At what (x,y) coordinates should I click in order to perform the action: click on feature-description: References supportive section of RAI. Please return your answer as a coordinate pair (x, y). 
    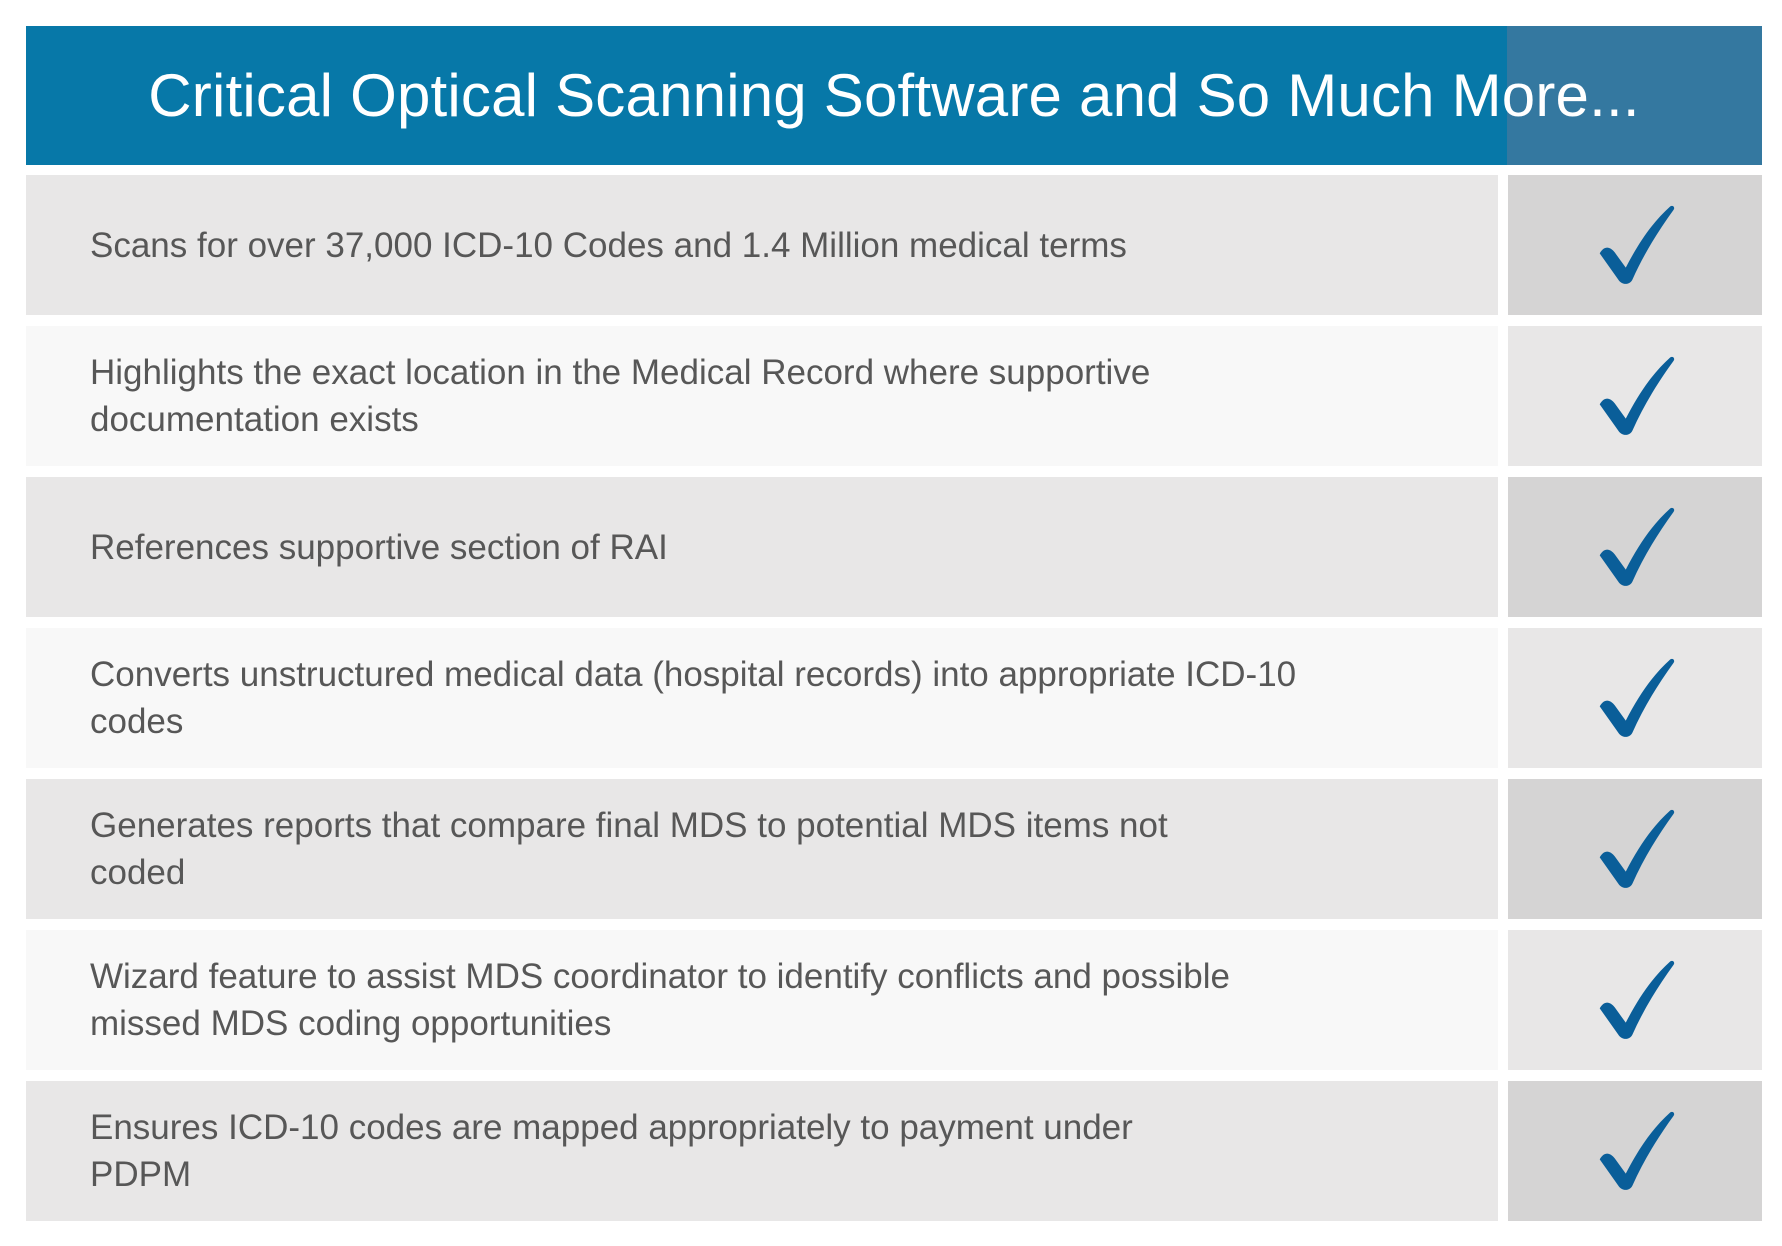
    Looking at the image, I should click on (762, 547).